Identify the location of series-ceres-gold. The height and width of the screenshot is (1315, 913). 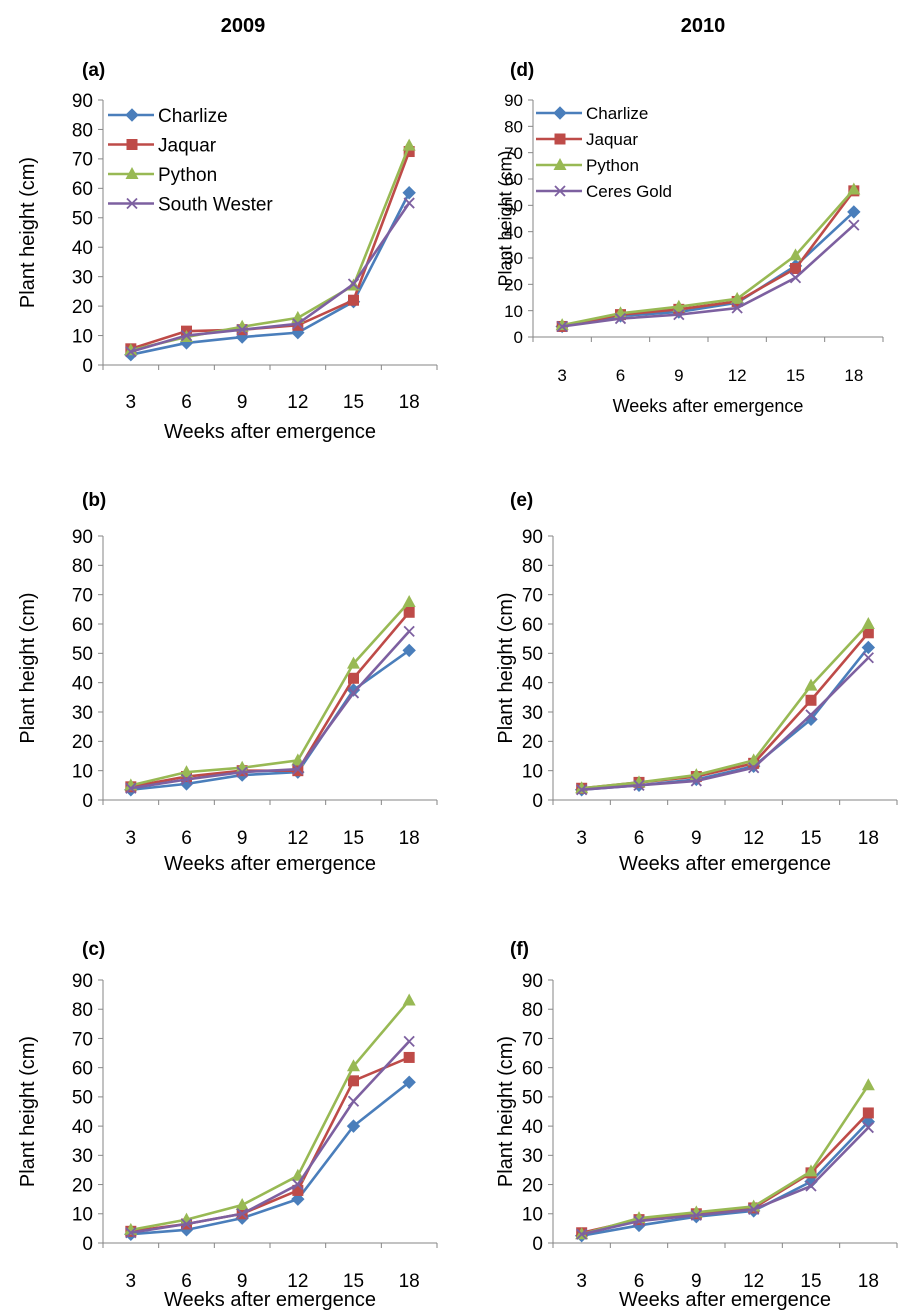
(708, 276).